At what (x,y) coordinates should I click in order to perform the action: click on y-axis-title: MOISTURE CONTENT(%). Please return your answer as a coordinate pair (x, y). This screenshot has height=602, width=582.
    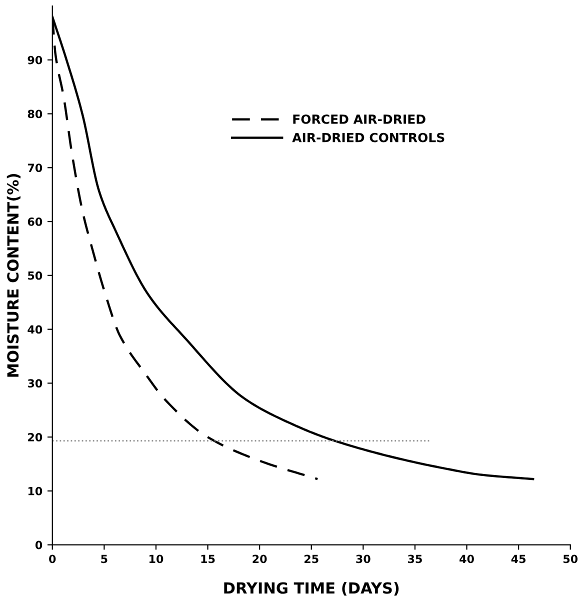
    Looking at the image, I should click on (13, 275).